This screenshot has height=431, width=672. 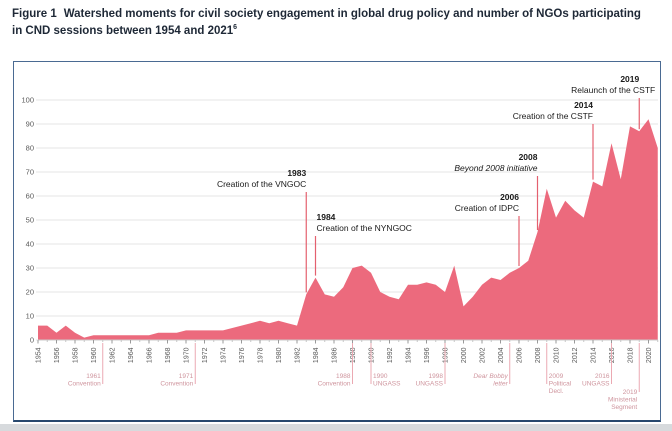 I want to click on x-tick-label-1986: 1986, so click(x=335, y=355).